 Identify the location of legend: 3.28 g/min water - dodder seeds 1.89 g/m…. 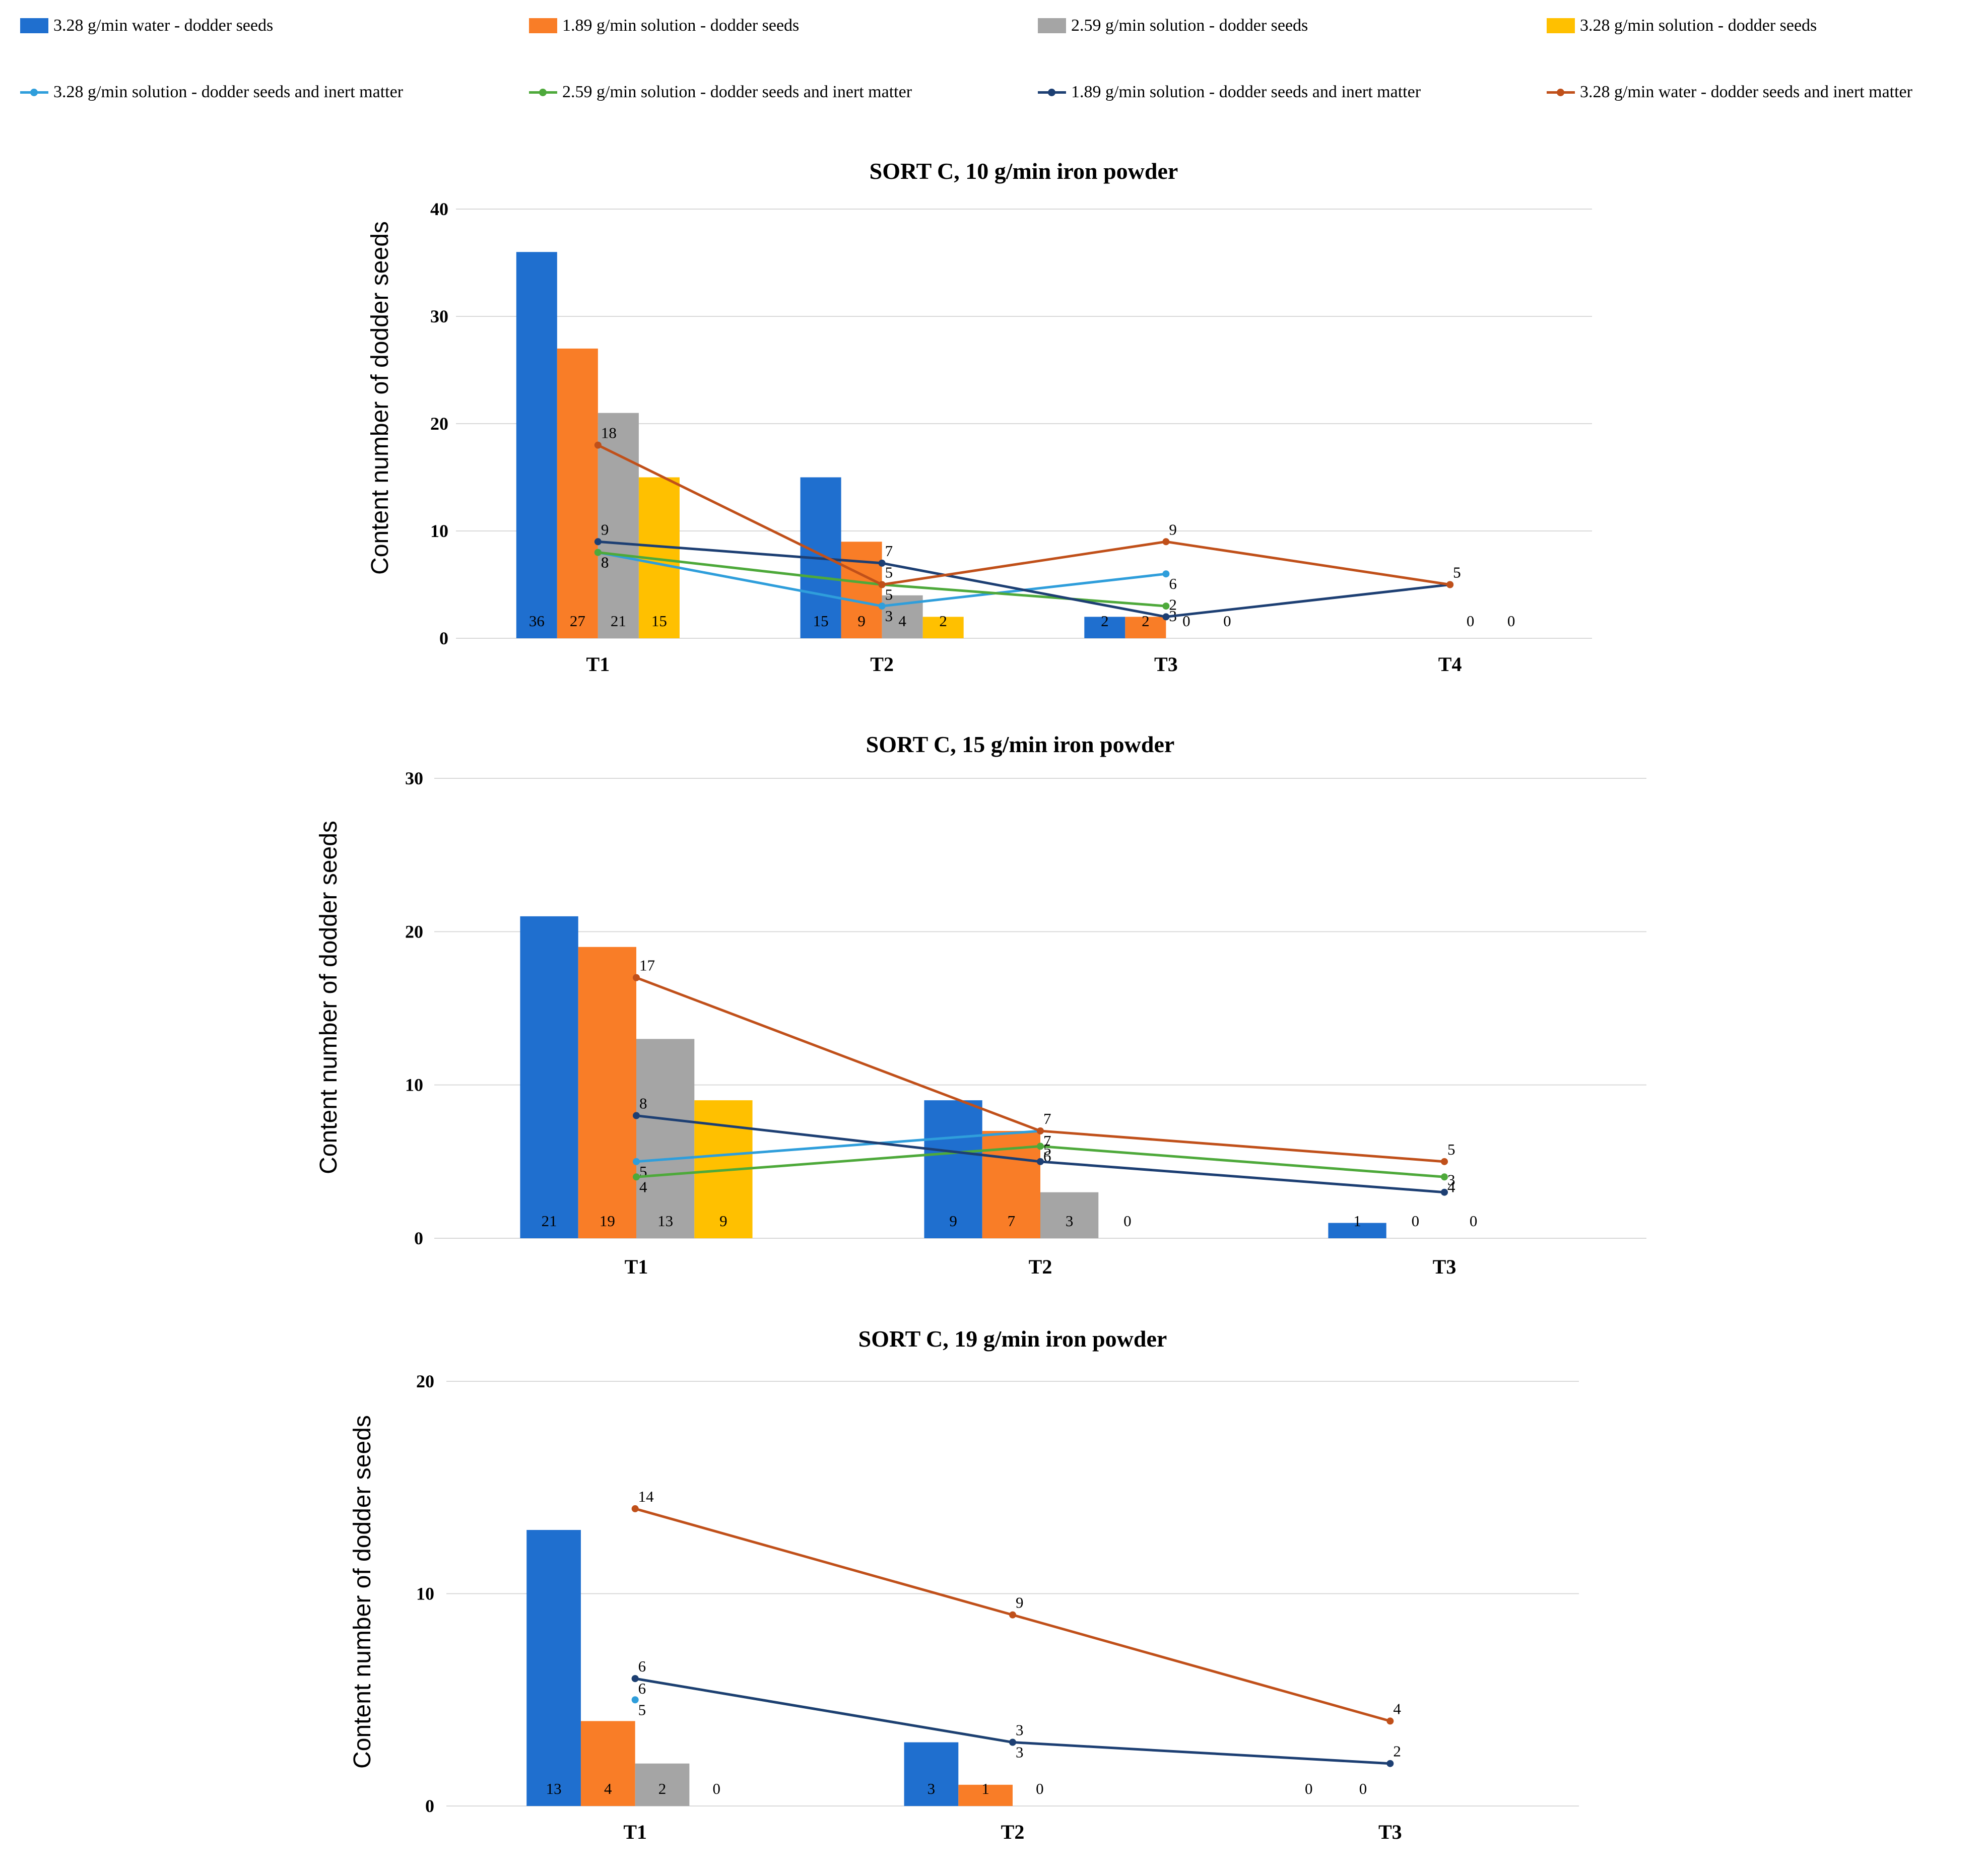
(994, 60).